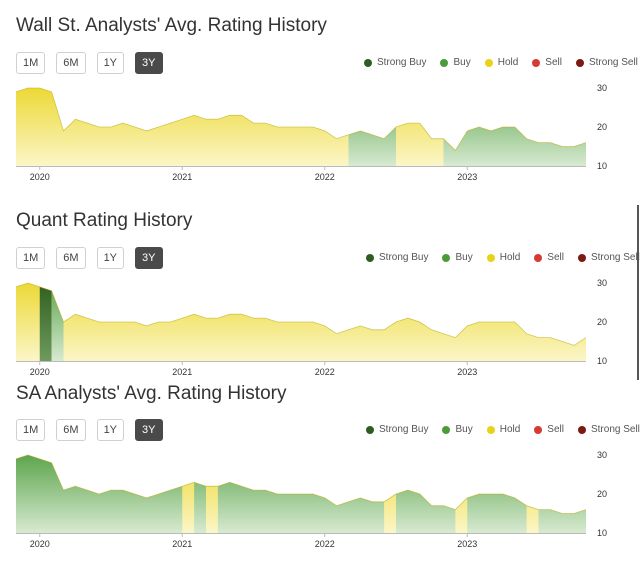 The image size is (640, 569). I want to click on chart-title: Wall St. Analysts' Avg. Rating History, so click(171, 26).